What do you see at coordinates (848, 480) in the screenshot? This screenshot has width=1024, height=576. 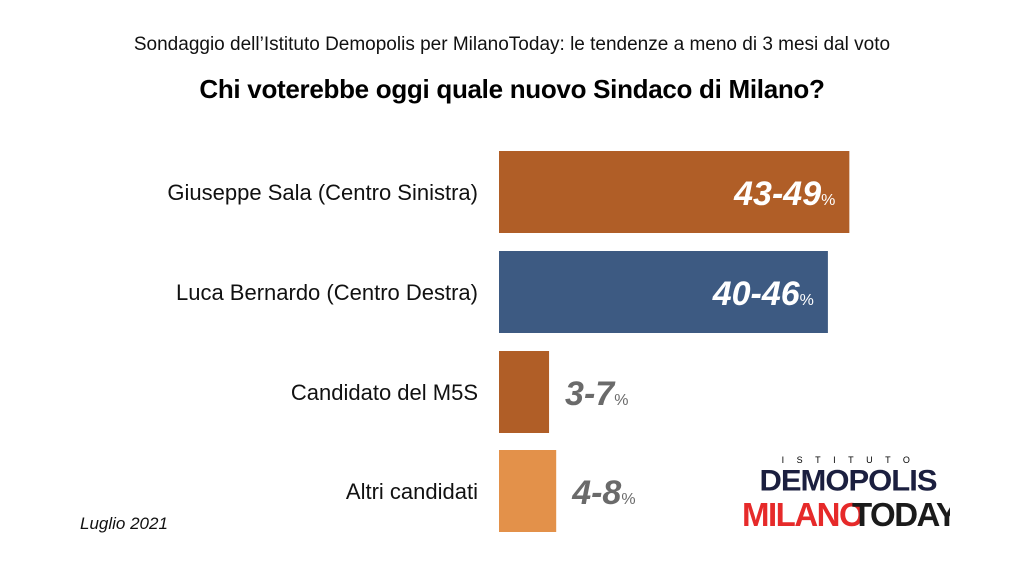 I see `demopolis-logo: DEMOPOLIS` at bounding box center [848, 480].